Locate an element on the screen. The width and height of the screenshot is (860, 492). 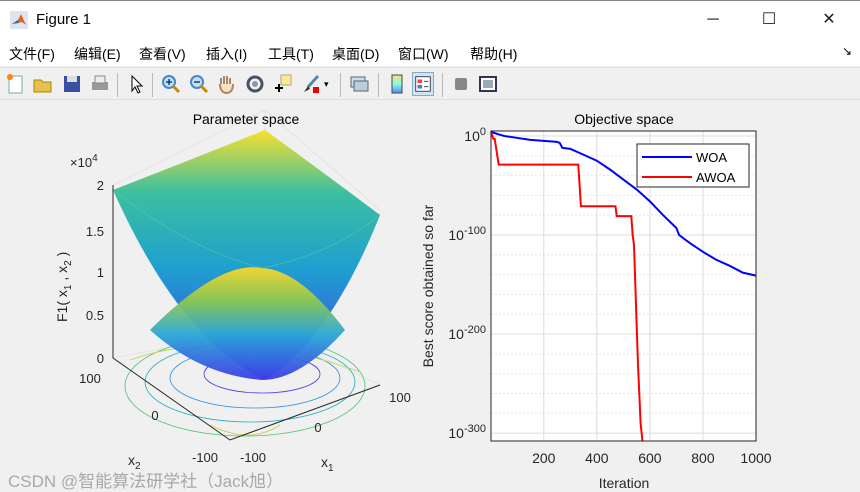
toolbar: ▾ is located at coordinates (430, 83).